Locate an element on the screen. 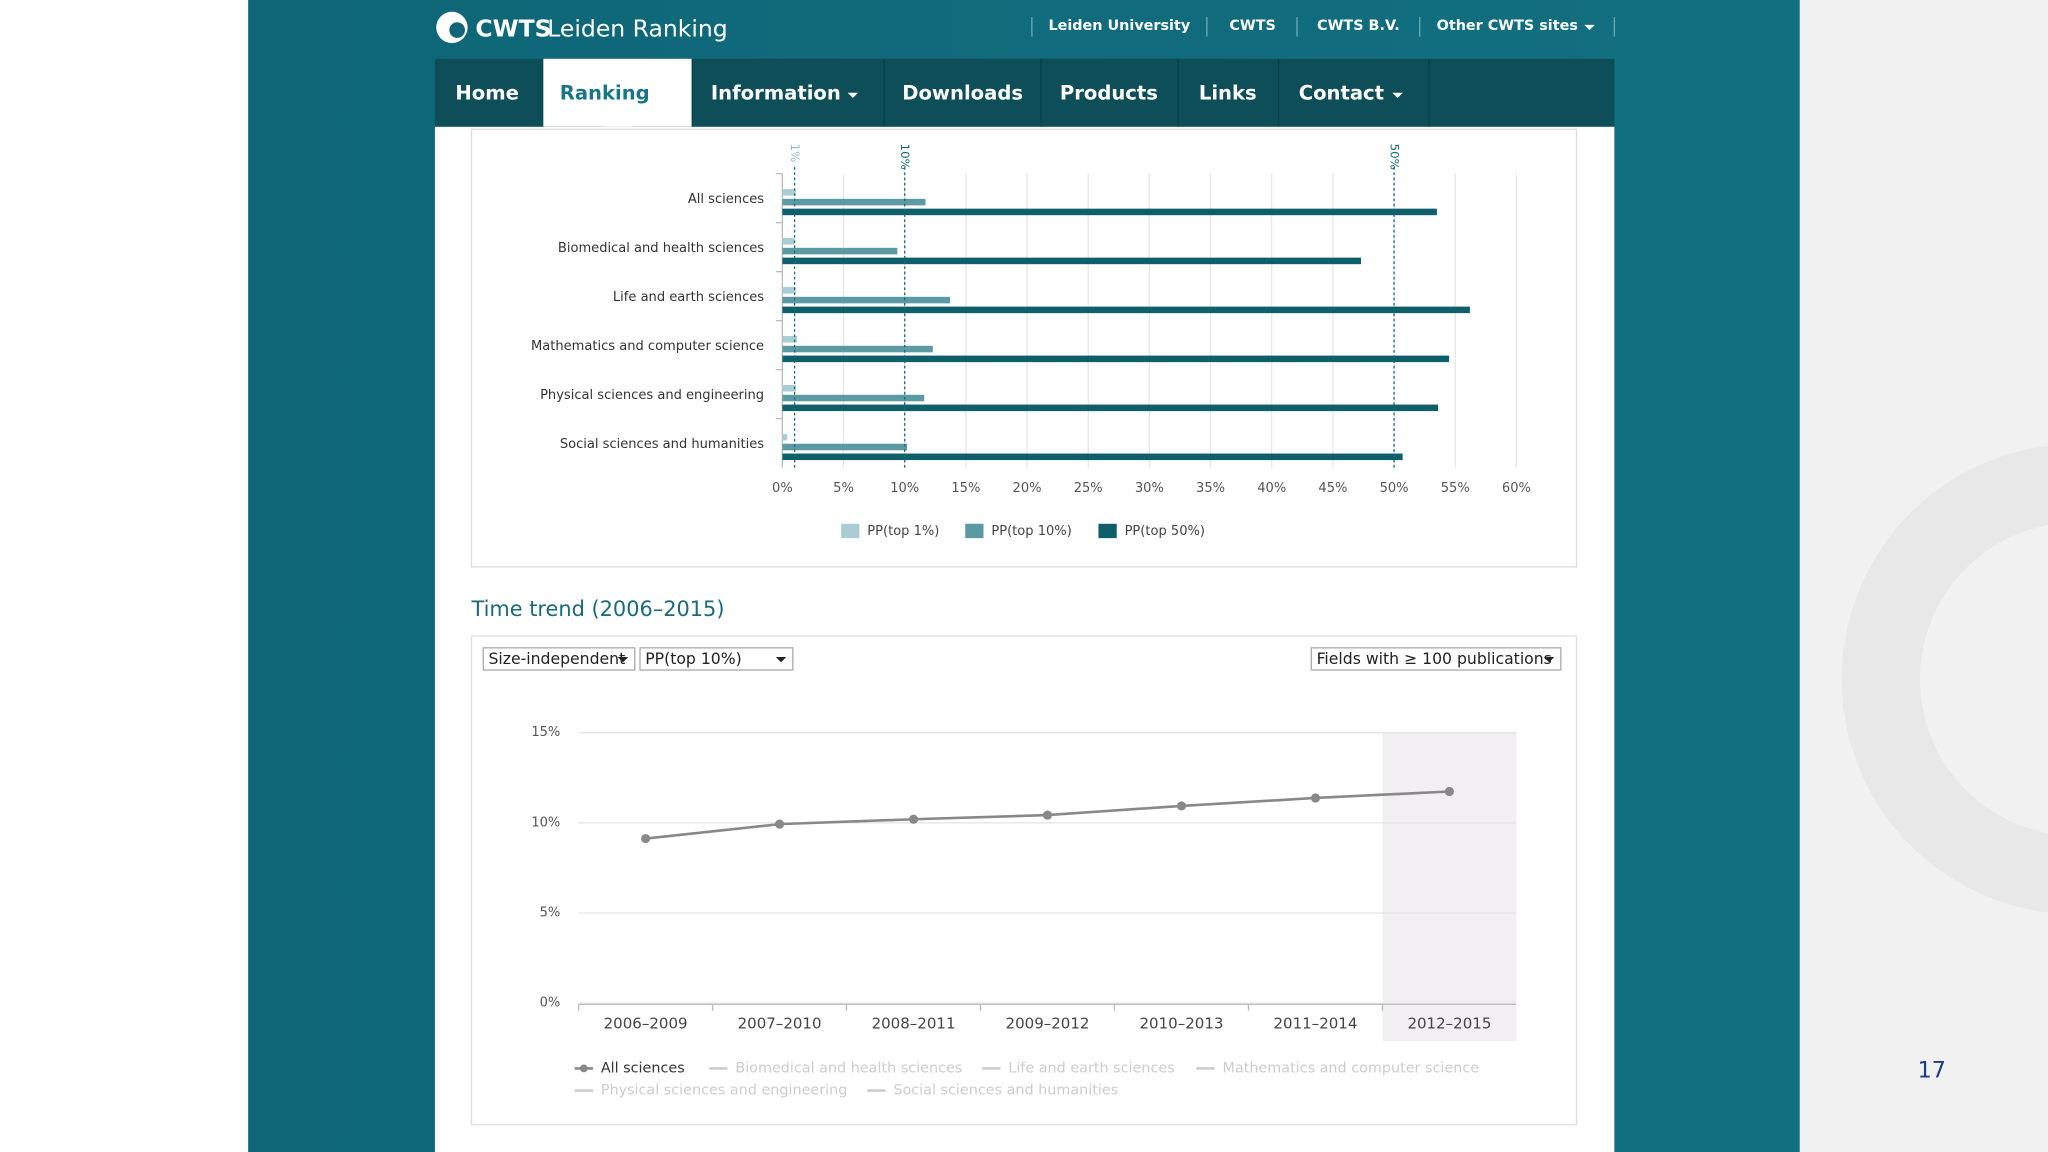  y-tick-label: 5% is located at coordinates (550, 912).